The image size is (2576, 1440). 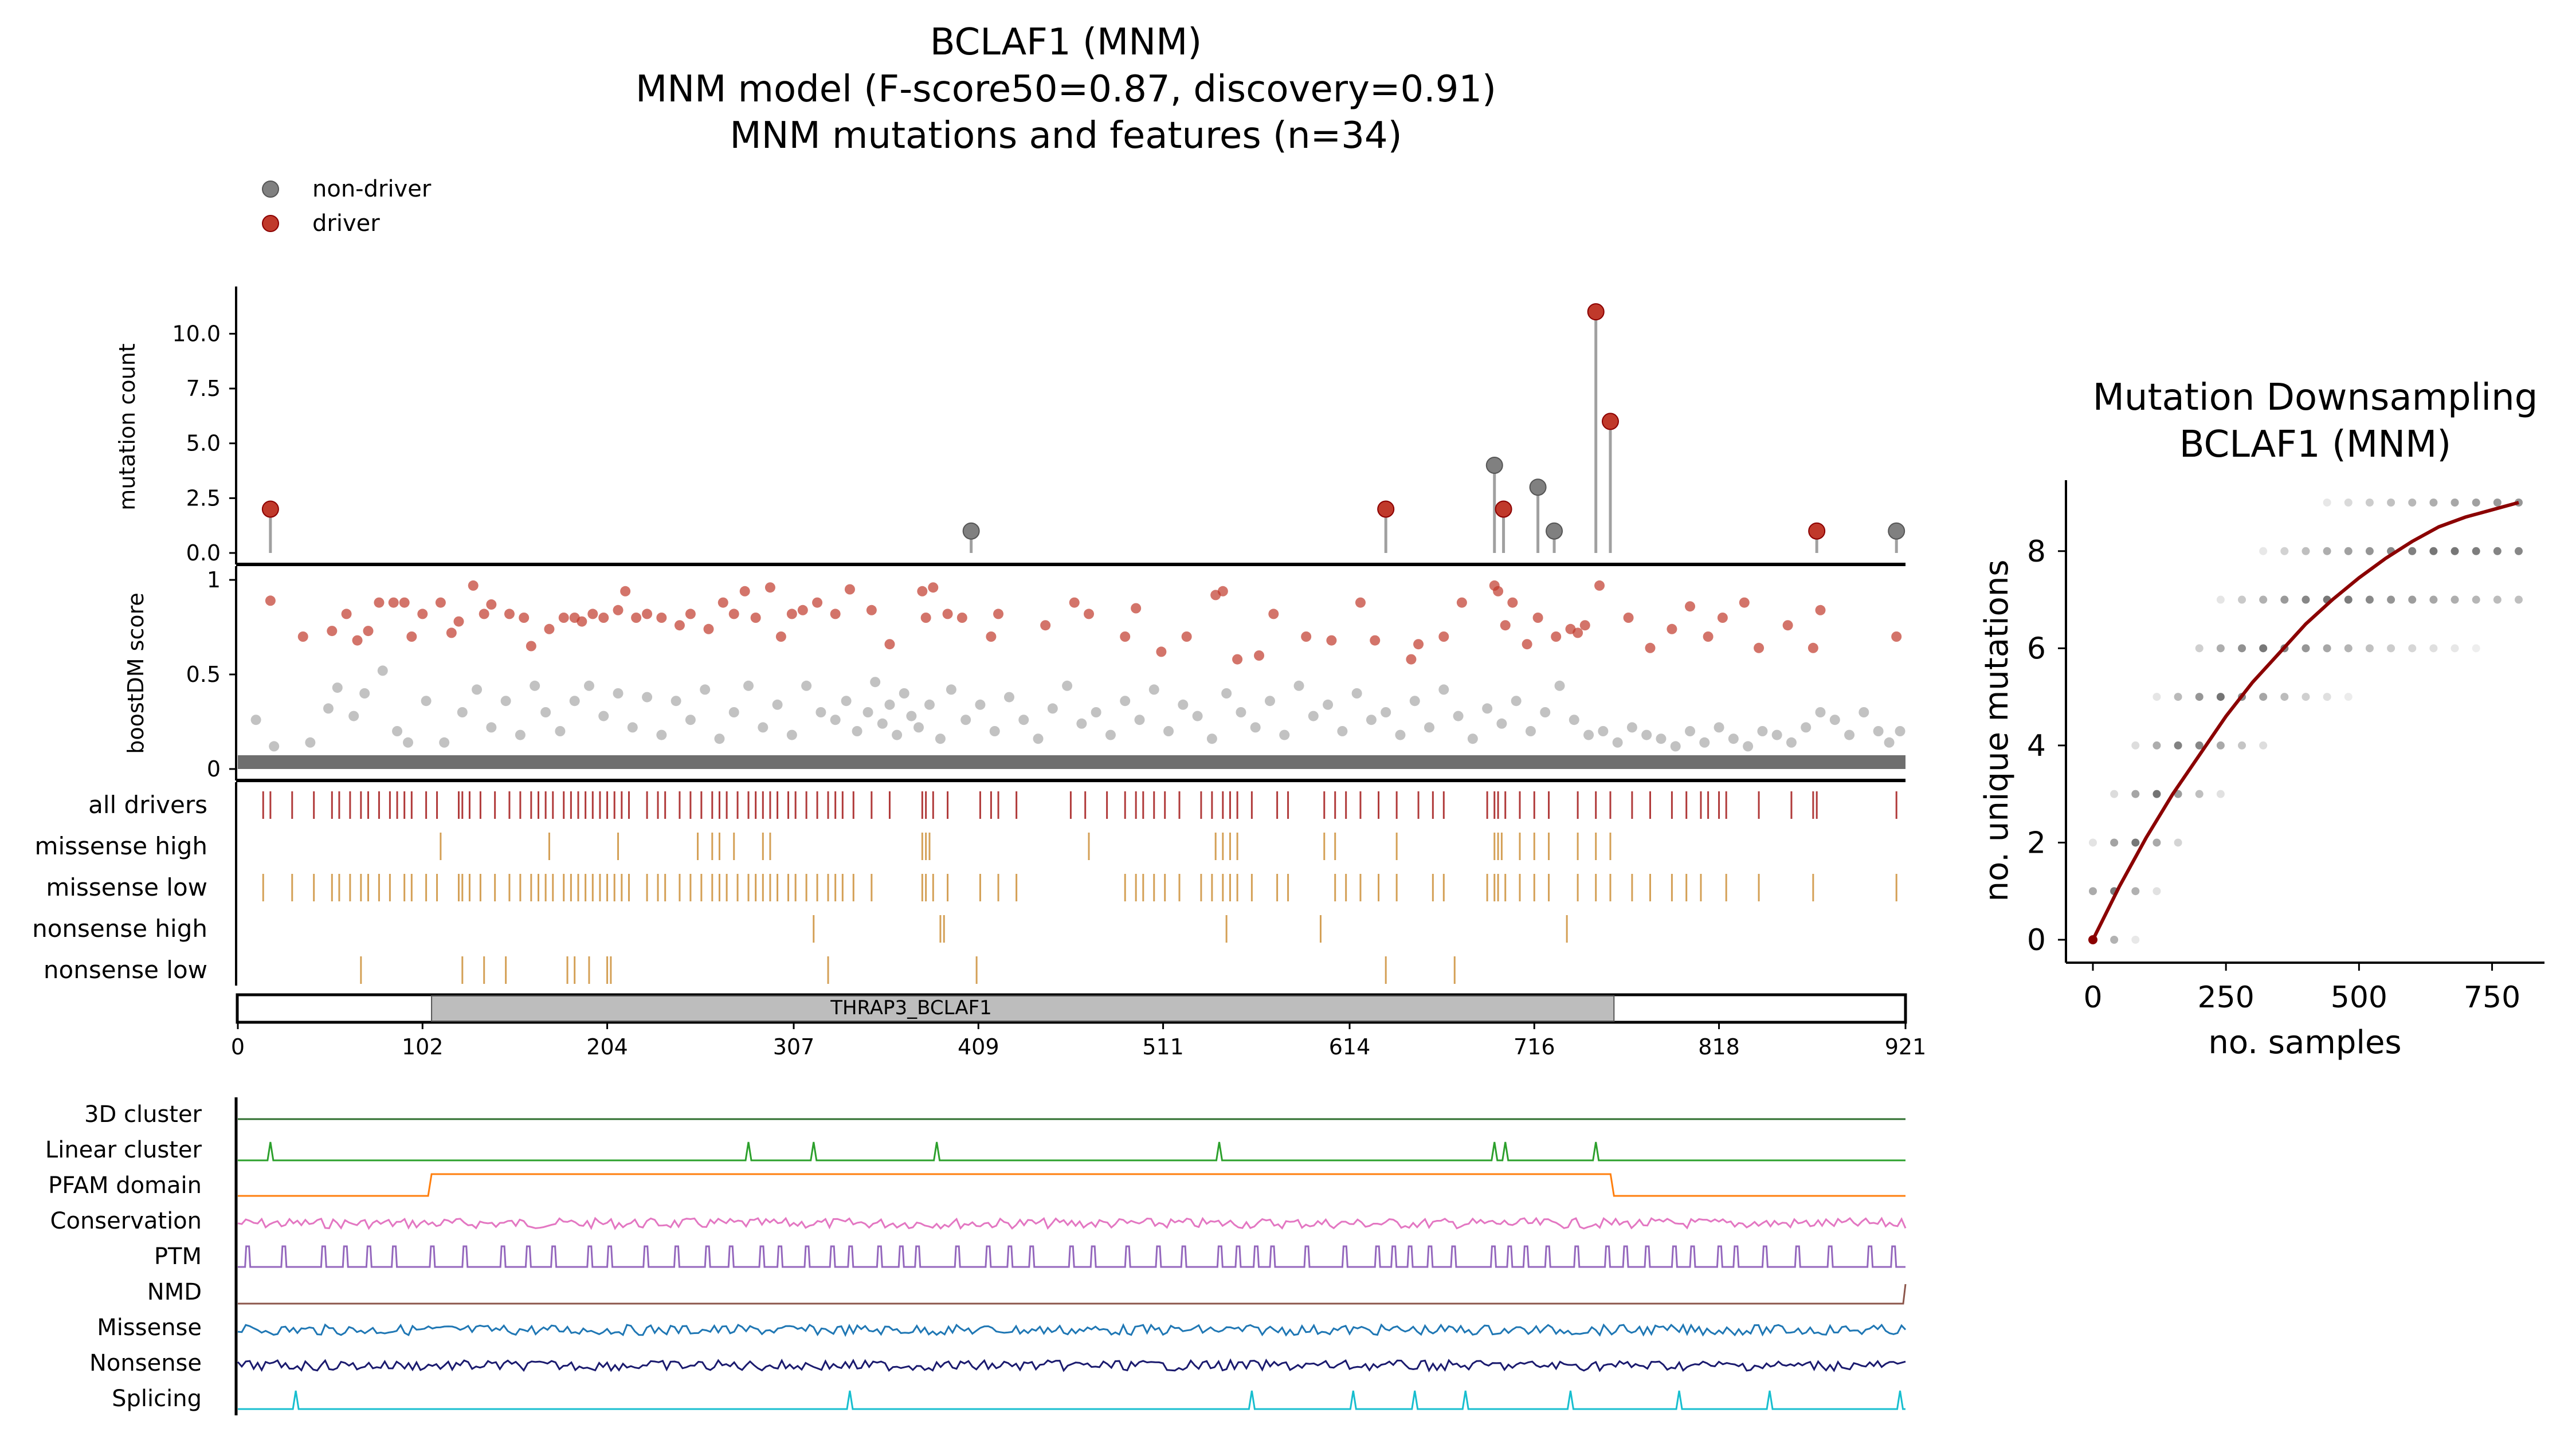 I want to click on title-line-3: MNM mutations and features (n=34), so click(x=1066, y=136).